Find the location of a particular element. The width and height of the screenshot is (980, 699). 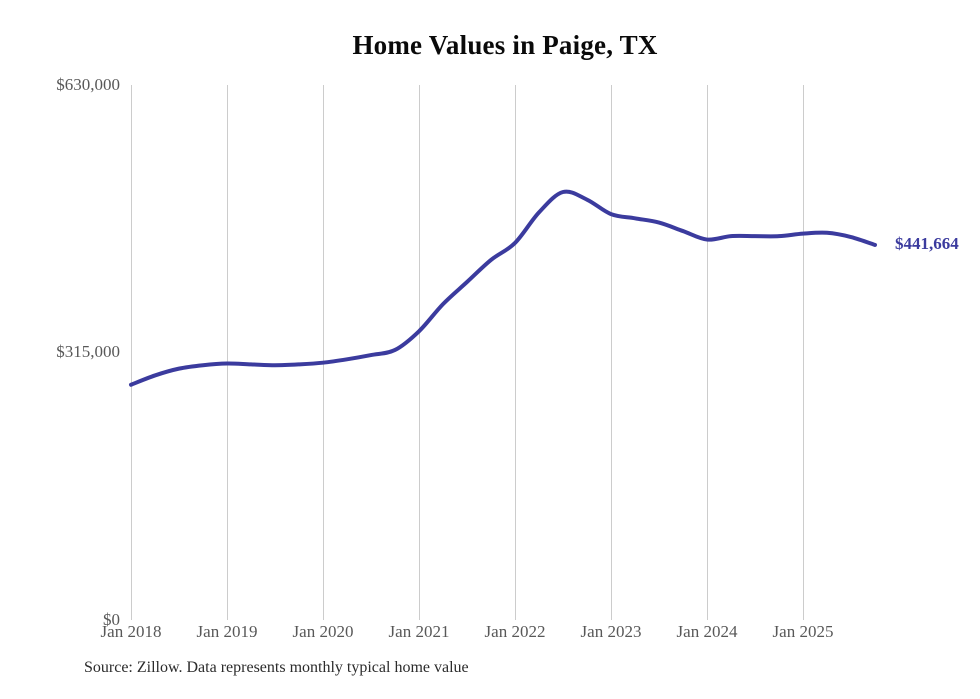

x-axis-tick-label-jan-2018: Jan 2018 is located at coordinates (131, 631).